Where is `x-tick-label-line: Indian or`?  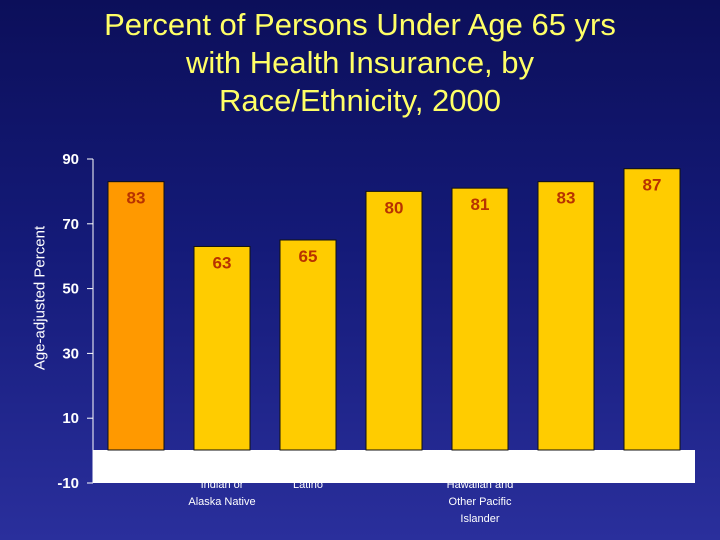 x-tick-label-line: Indian or is located at coordinates (222, 485).